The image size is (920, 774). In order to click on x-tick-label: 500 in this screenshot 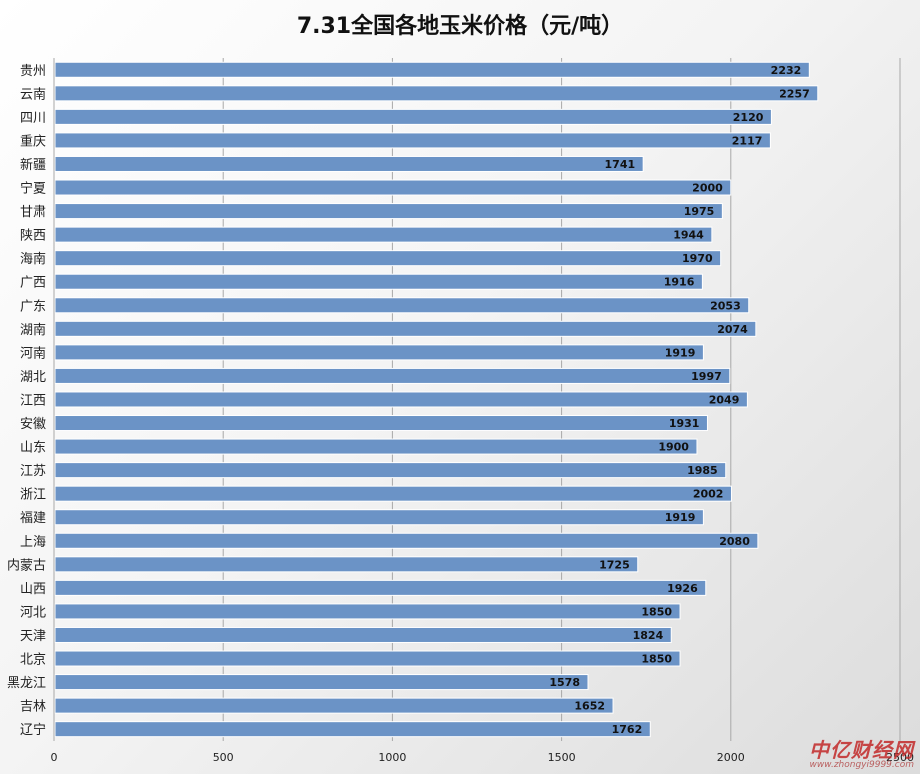, I will do `click(223, 757)`.